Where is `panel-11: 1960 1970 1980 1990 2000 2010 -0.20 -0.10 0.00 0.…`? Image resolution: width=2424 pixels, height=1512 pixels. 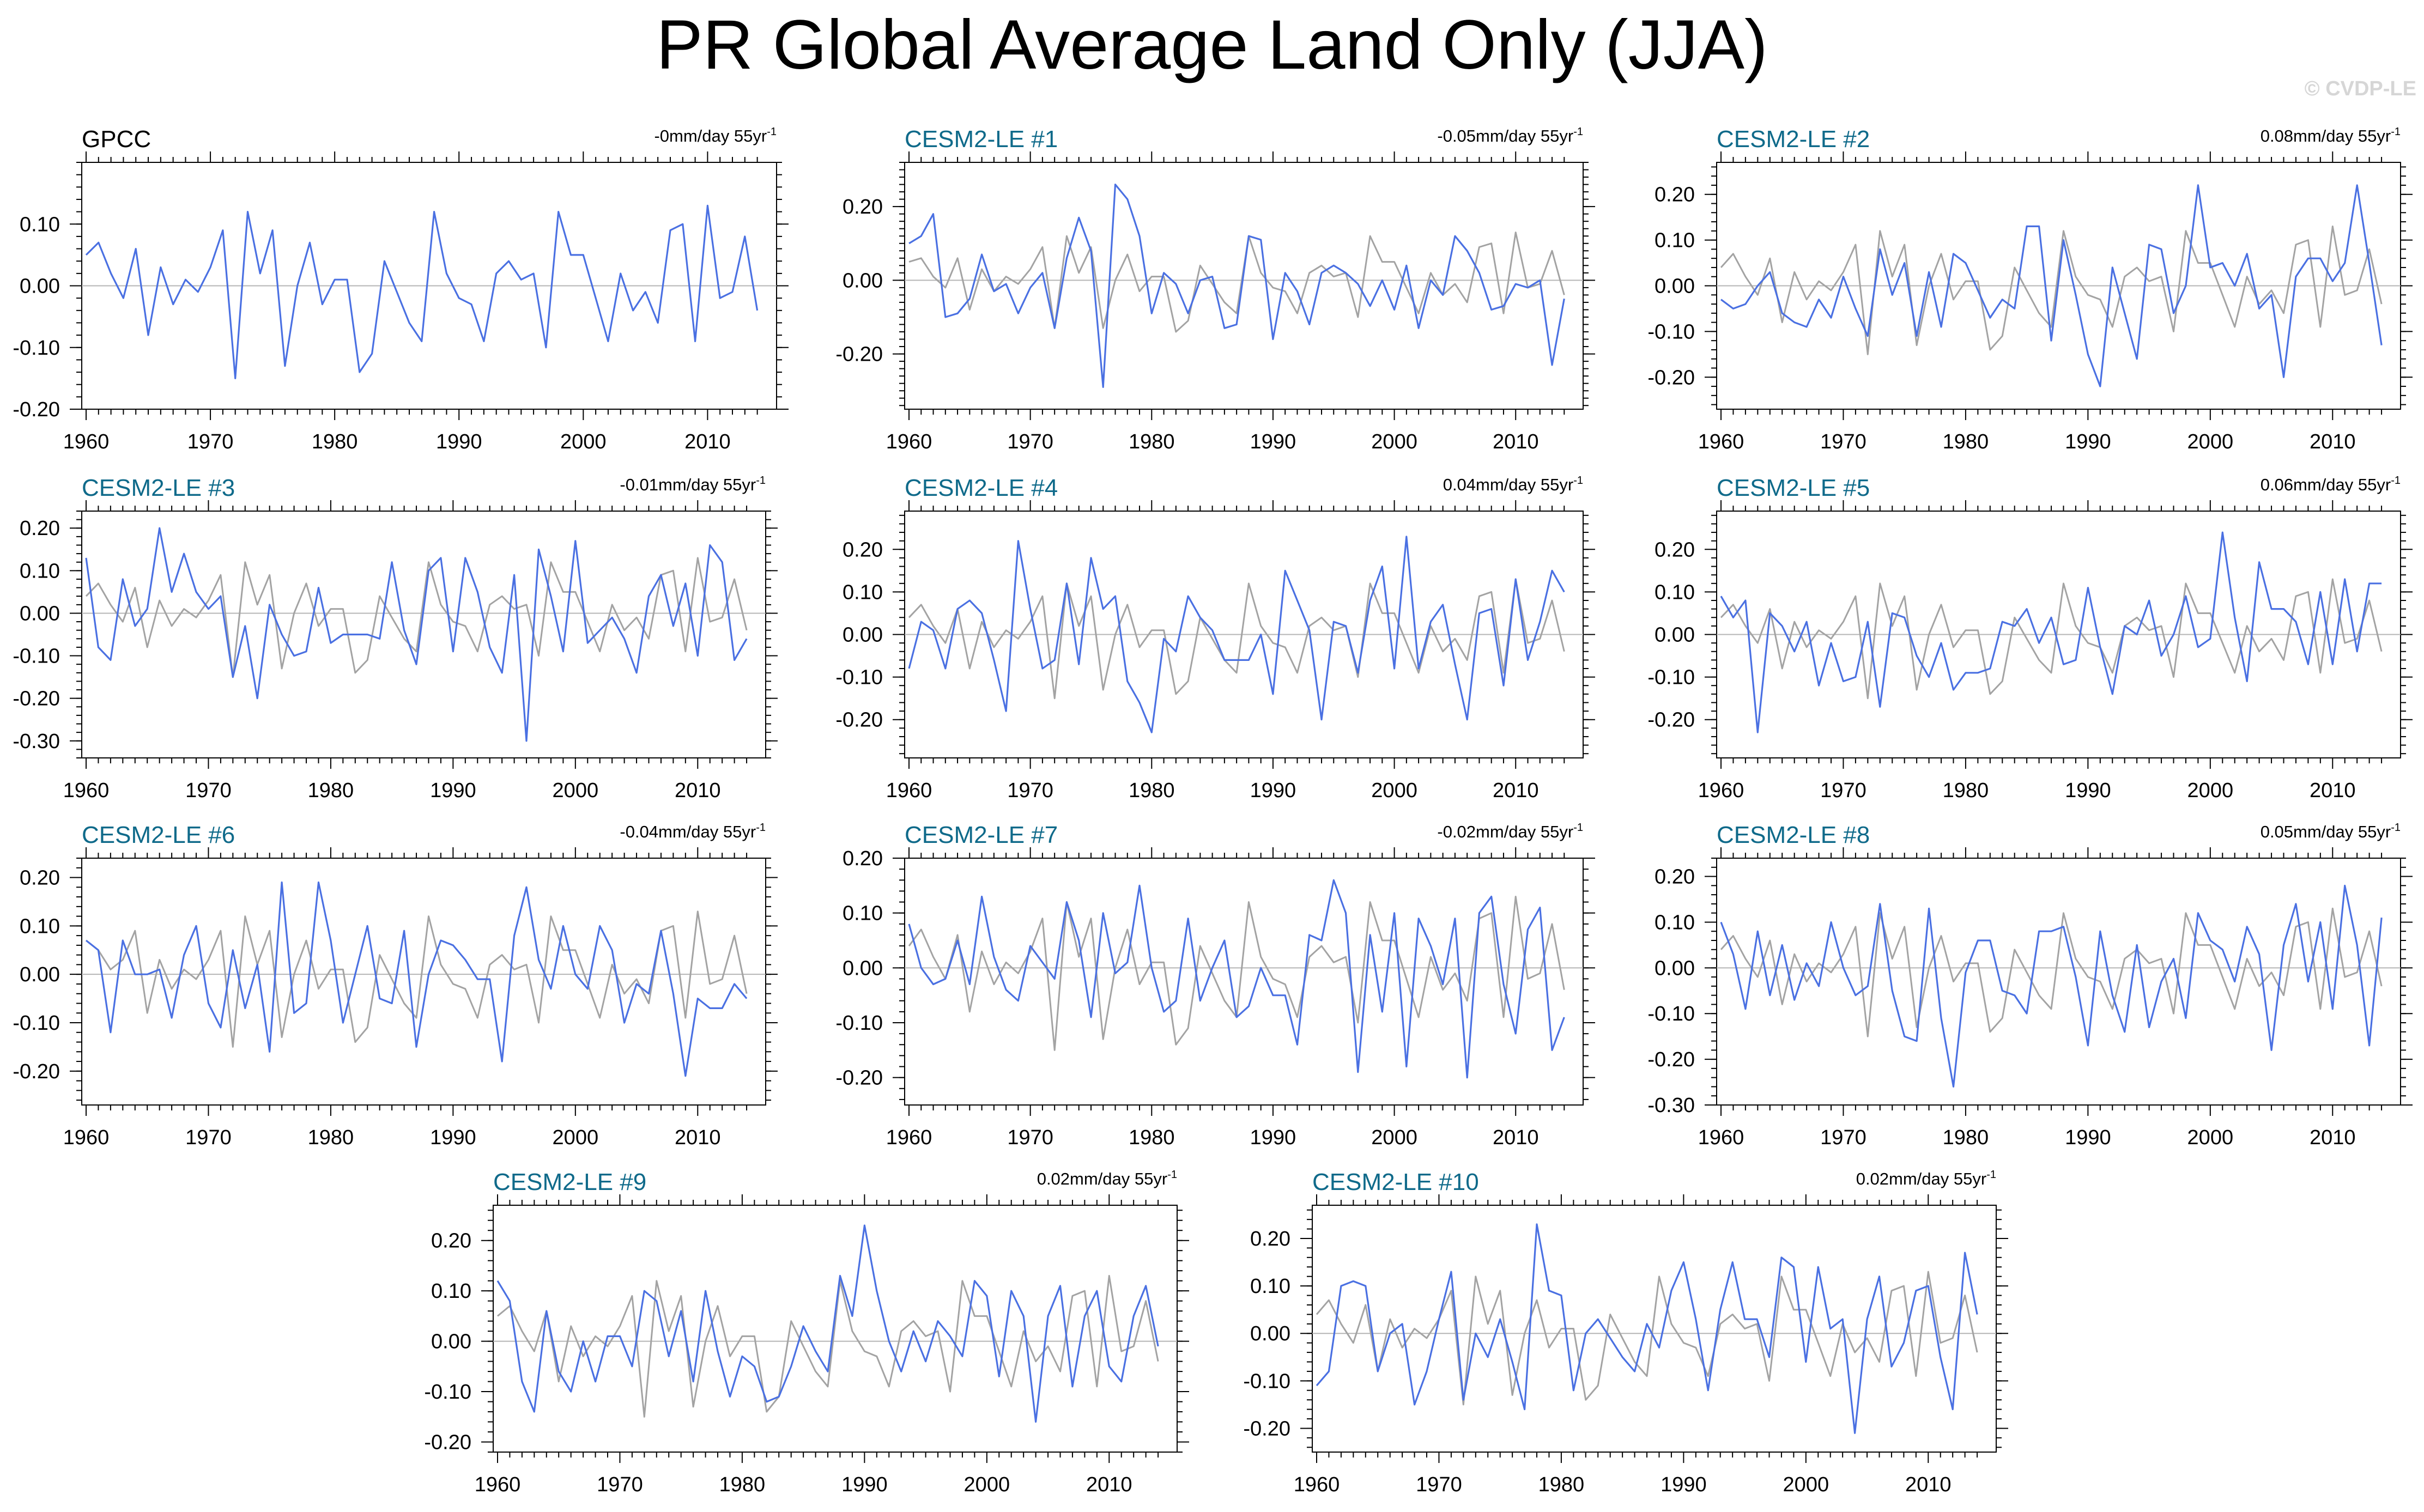 panel-11: 1960 1970 1980 1990 2000 2010 -0.20 -0.10 0.00 0.… is located at coordinates (1625, 1332).